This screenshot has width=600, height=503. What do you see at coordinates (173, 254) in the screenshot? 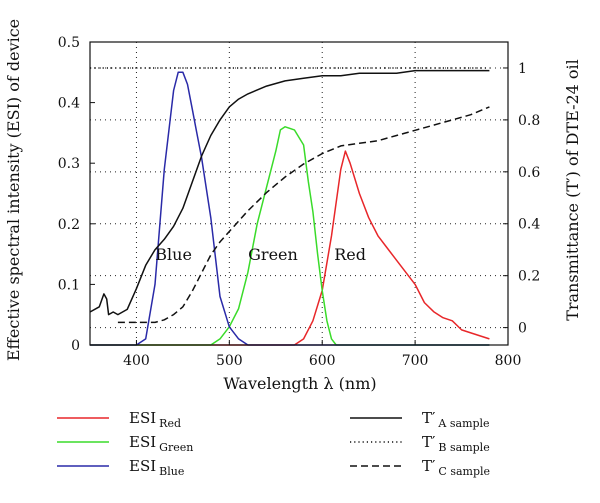
I see `inline-label-blue: Blue` at bounding box center [173, 254].